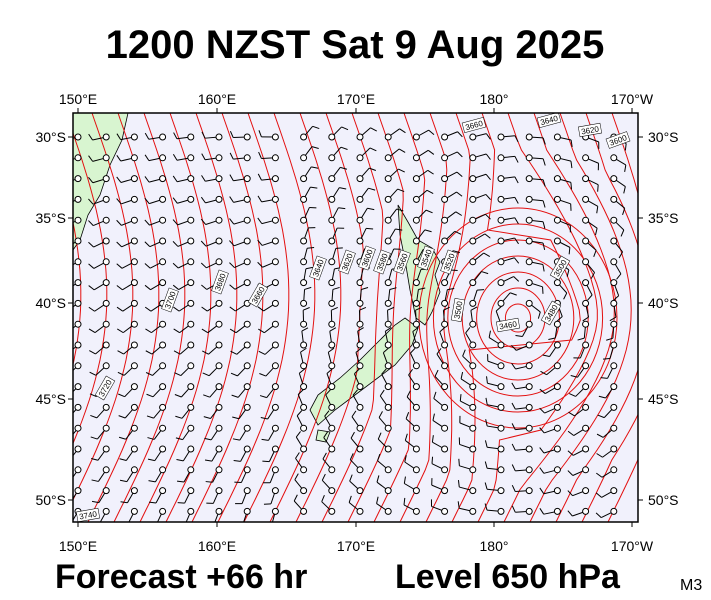 The image size is (711, 600). Describe the element at coordinates (88, 514) in the screenshot. I see `contour-label: 3740` at that location.